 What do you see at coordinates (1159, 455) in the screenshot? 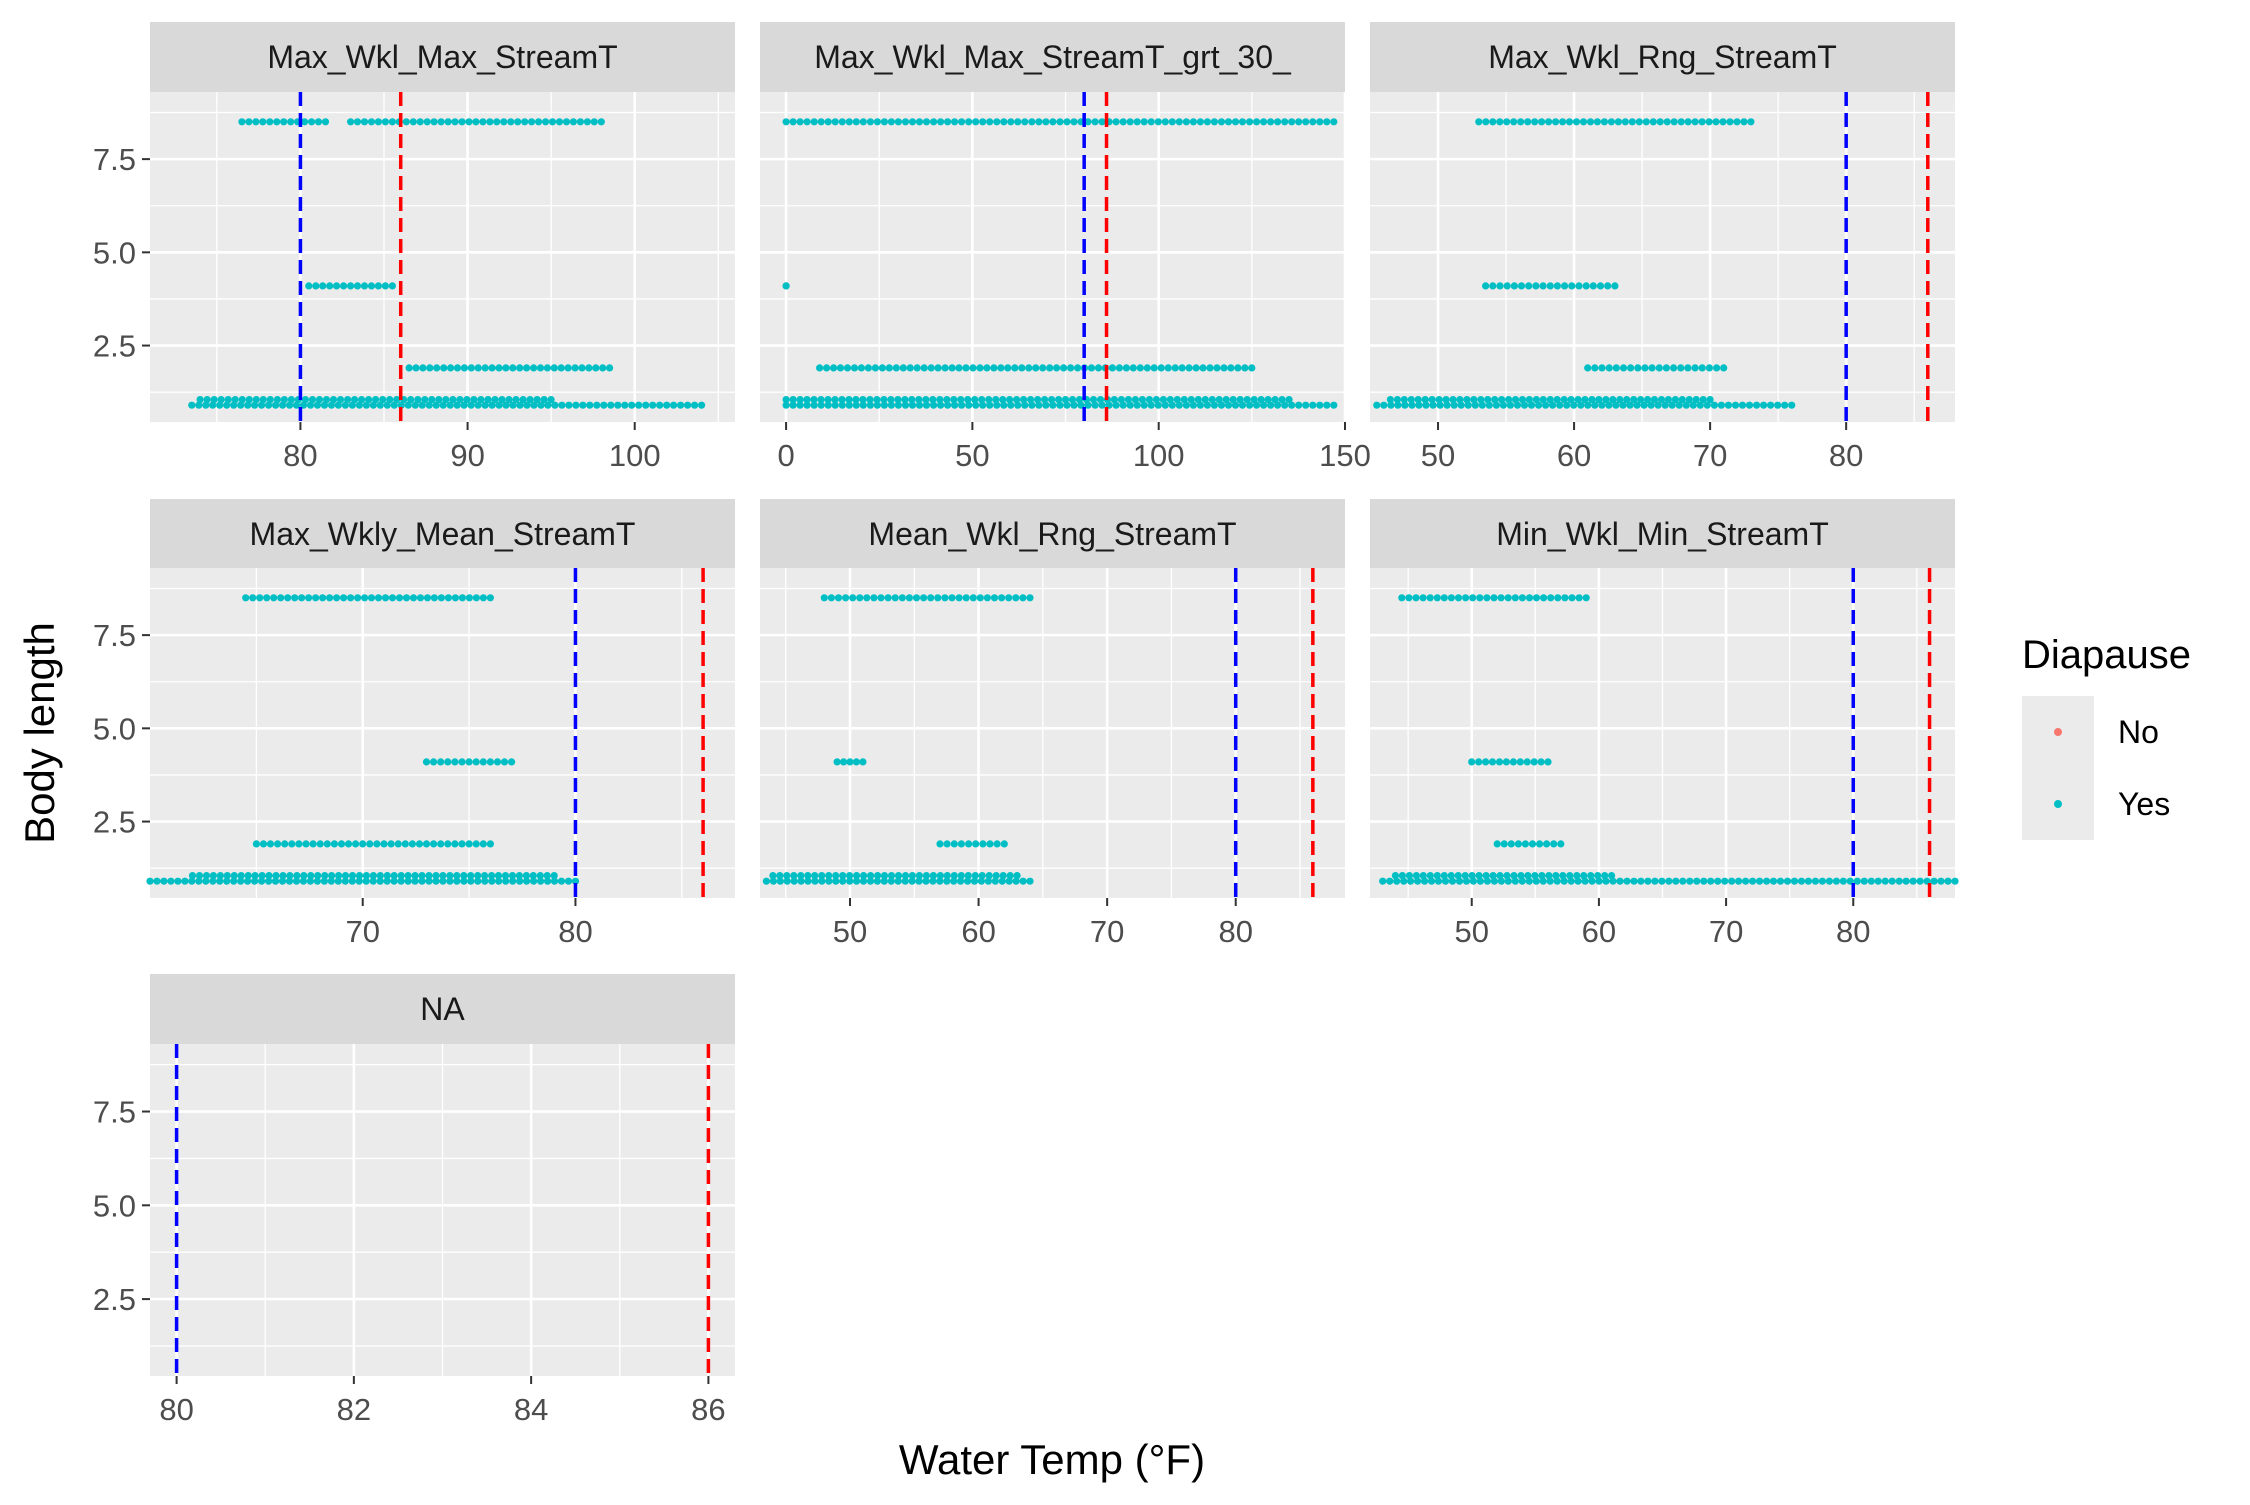
I see `x-tick-label: 100` at bounding box center [1159, 455].